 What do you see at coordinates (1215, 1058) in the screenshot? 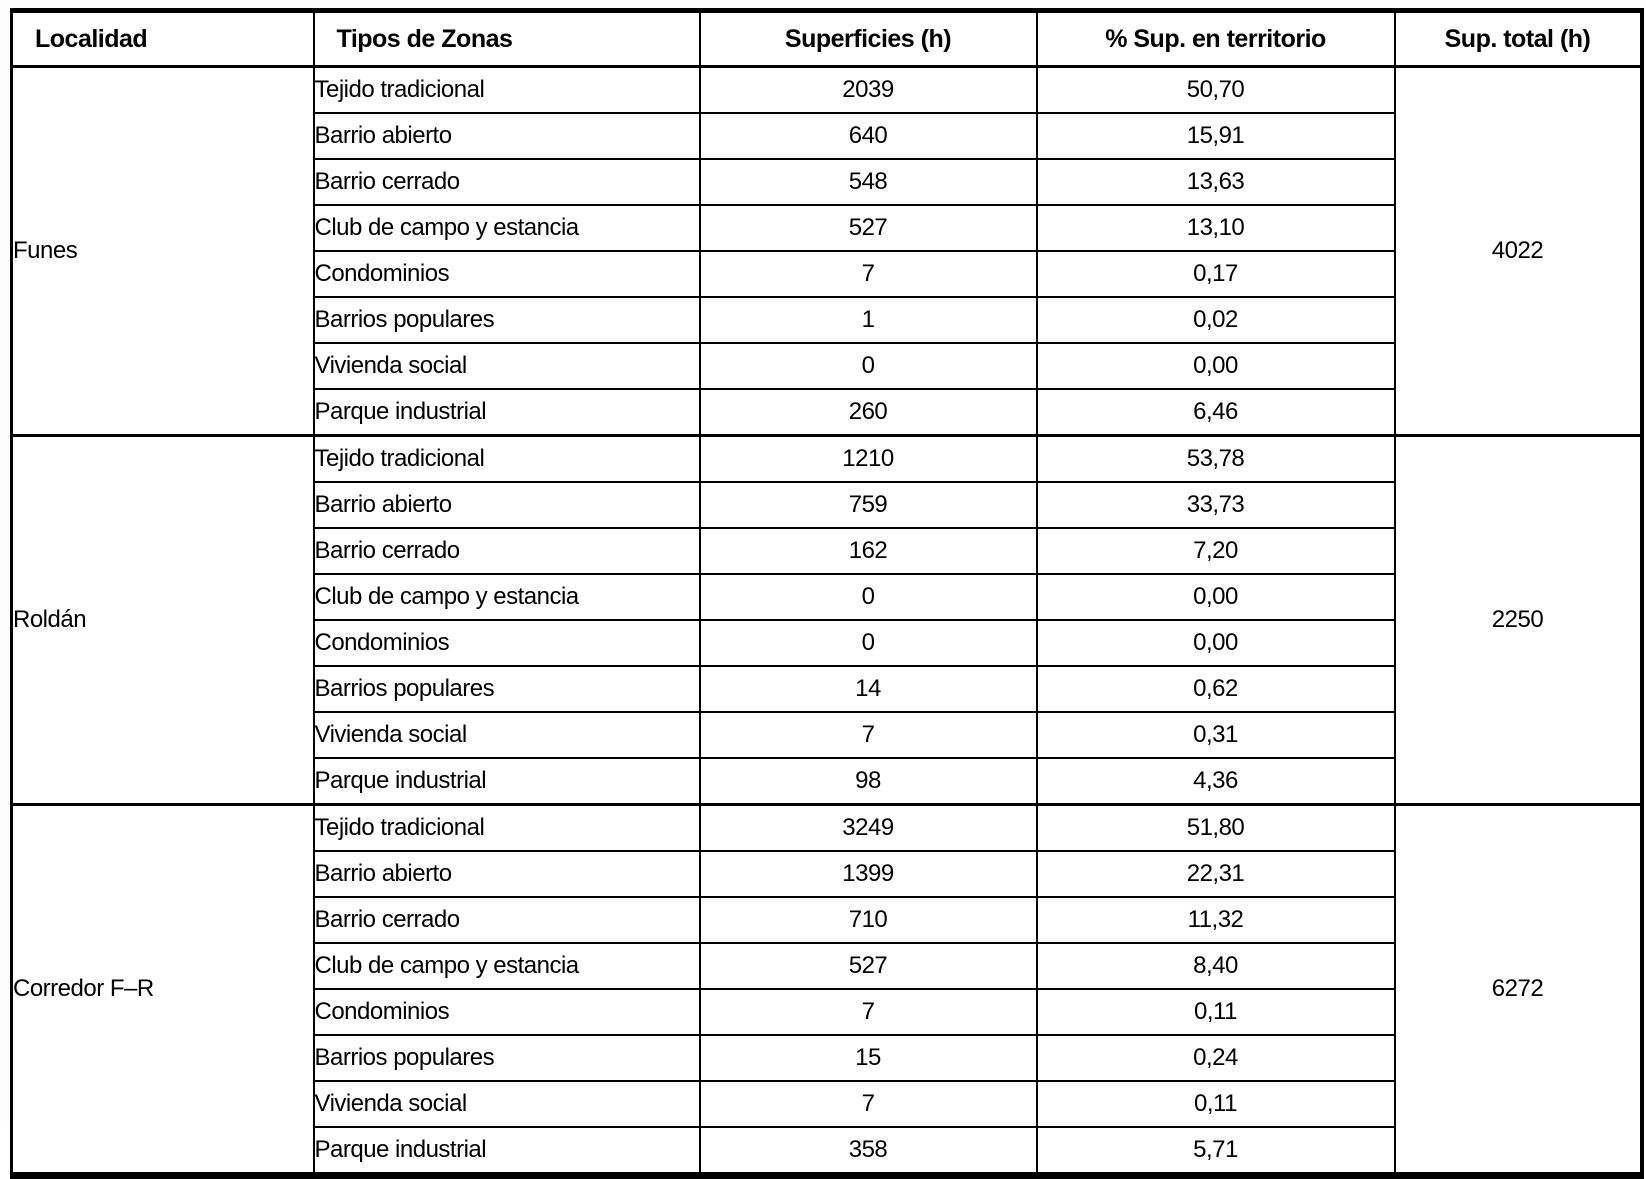
I see `pct-territorio-cell: 0,24` at bounding box center [1215, 1058].